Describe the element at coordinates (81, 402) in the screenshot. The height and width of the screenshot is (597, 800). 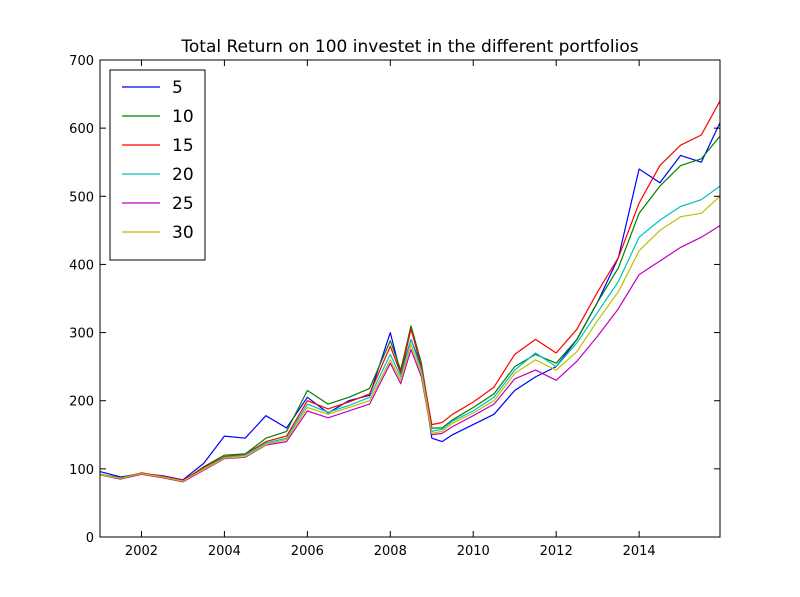
I see `y-tick-label: 200` at that location.